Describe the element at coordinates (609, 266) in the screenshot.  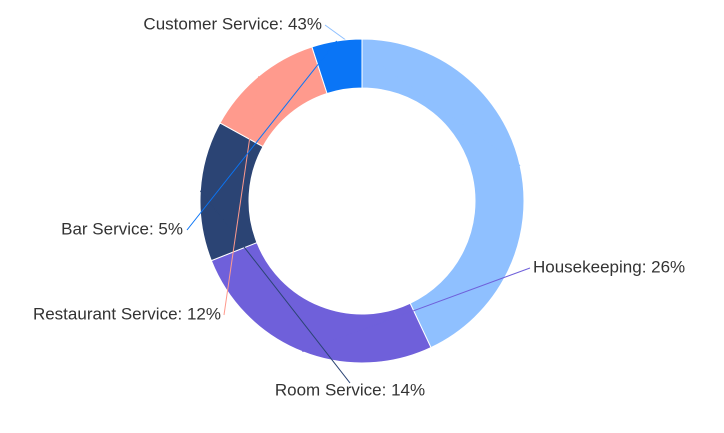
I see `slice-label-housekeeping: Housekeeping: 26%` at that location.